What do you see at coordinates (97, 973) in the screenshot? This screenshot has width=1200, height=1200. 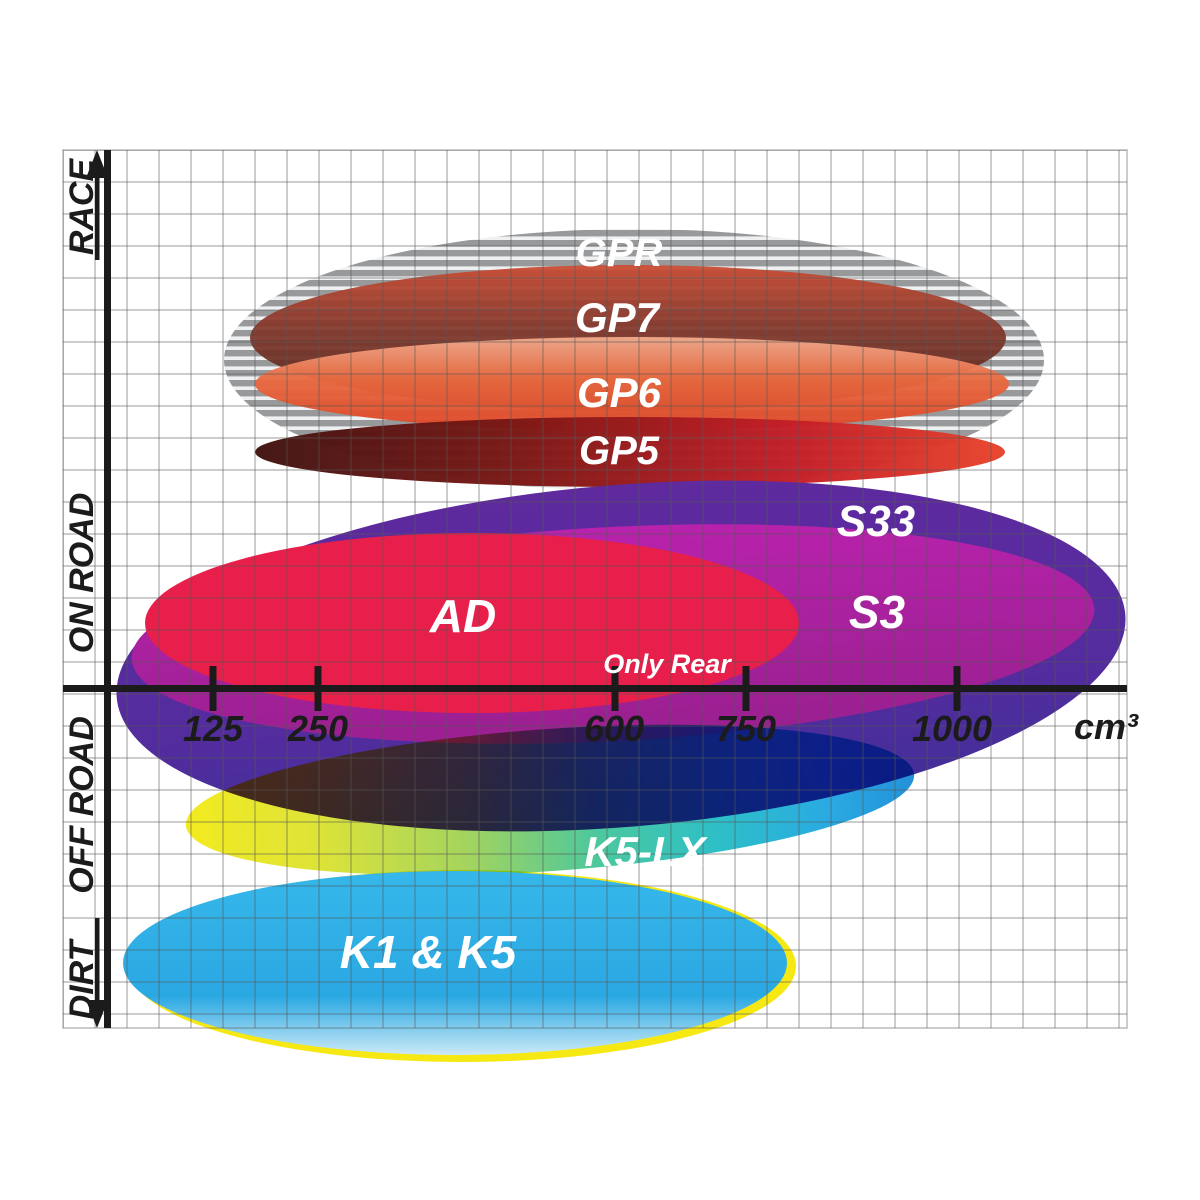 I see `dirt-direction-arrow-icon` at bounding box center [97, 973].